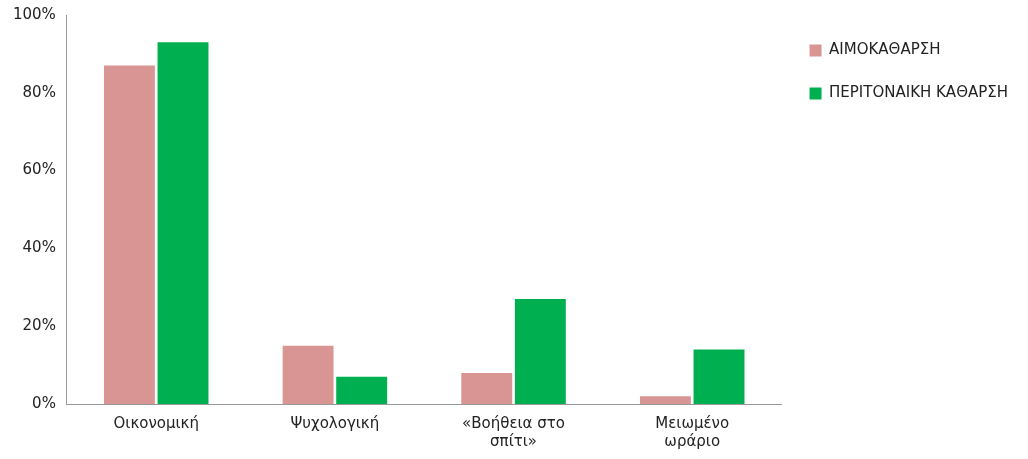  I want to click on y-tick-label: 20%, so click(39, 325).